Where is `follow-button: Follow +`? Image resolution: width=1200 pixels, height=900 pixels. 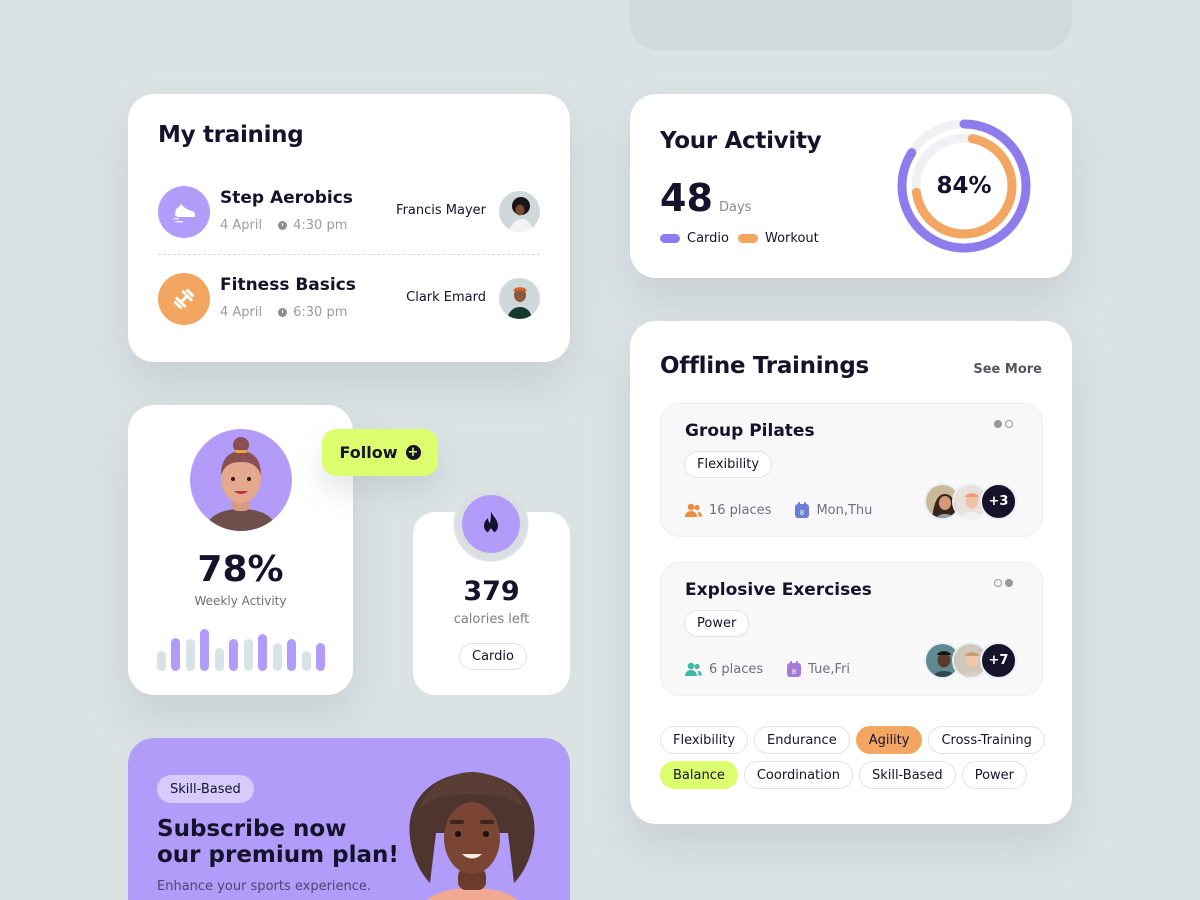
follow-button: Follow + is located at coordinates (380, 452).